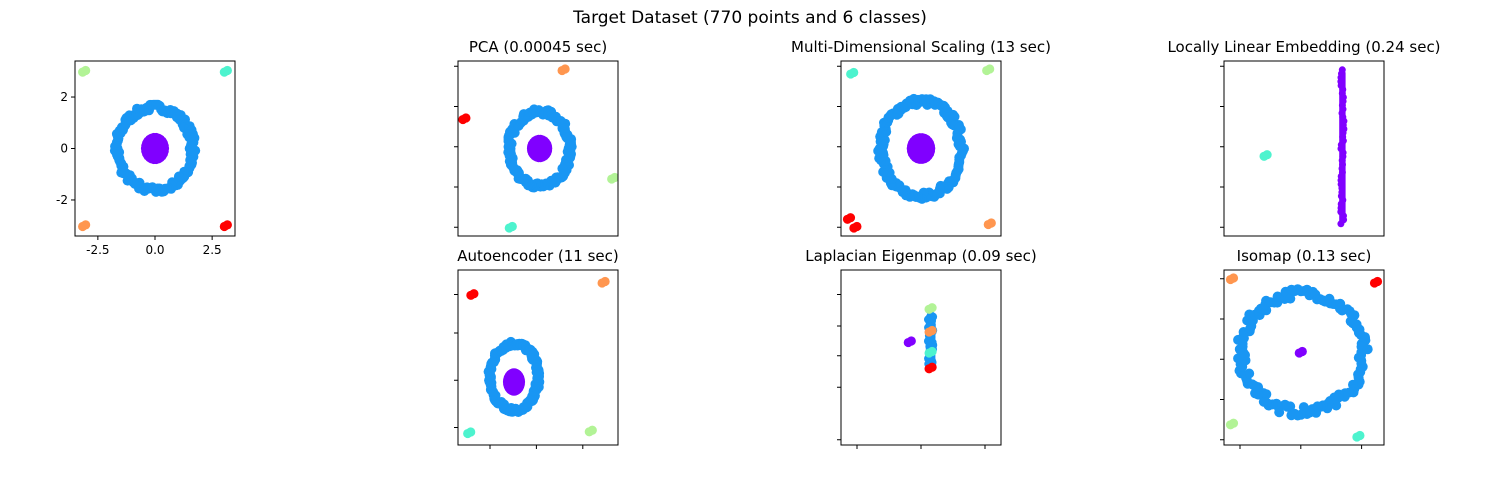 Image resolution: width=1500 pixels, height=500 pixels. I want to click on subplot-laplacian: Laplacian Eigenmap (0.09 sec), so click(921, 348).